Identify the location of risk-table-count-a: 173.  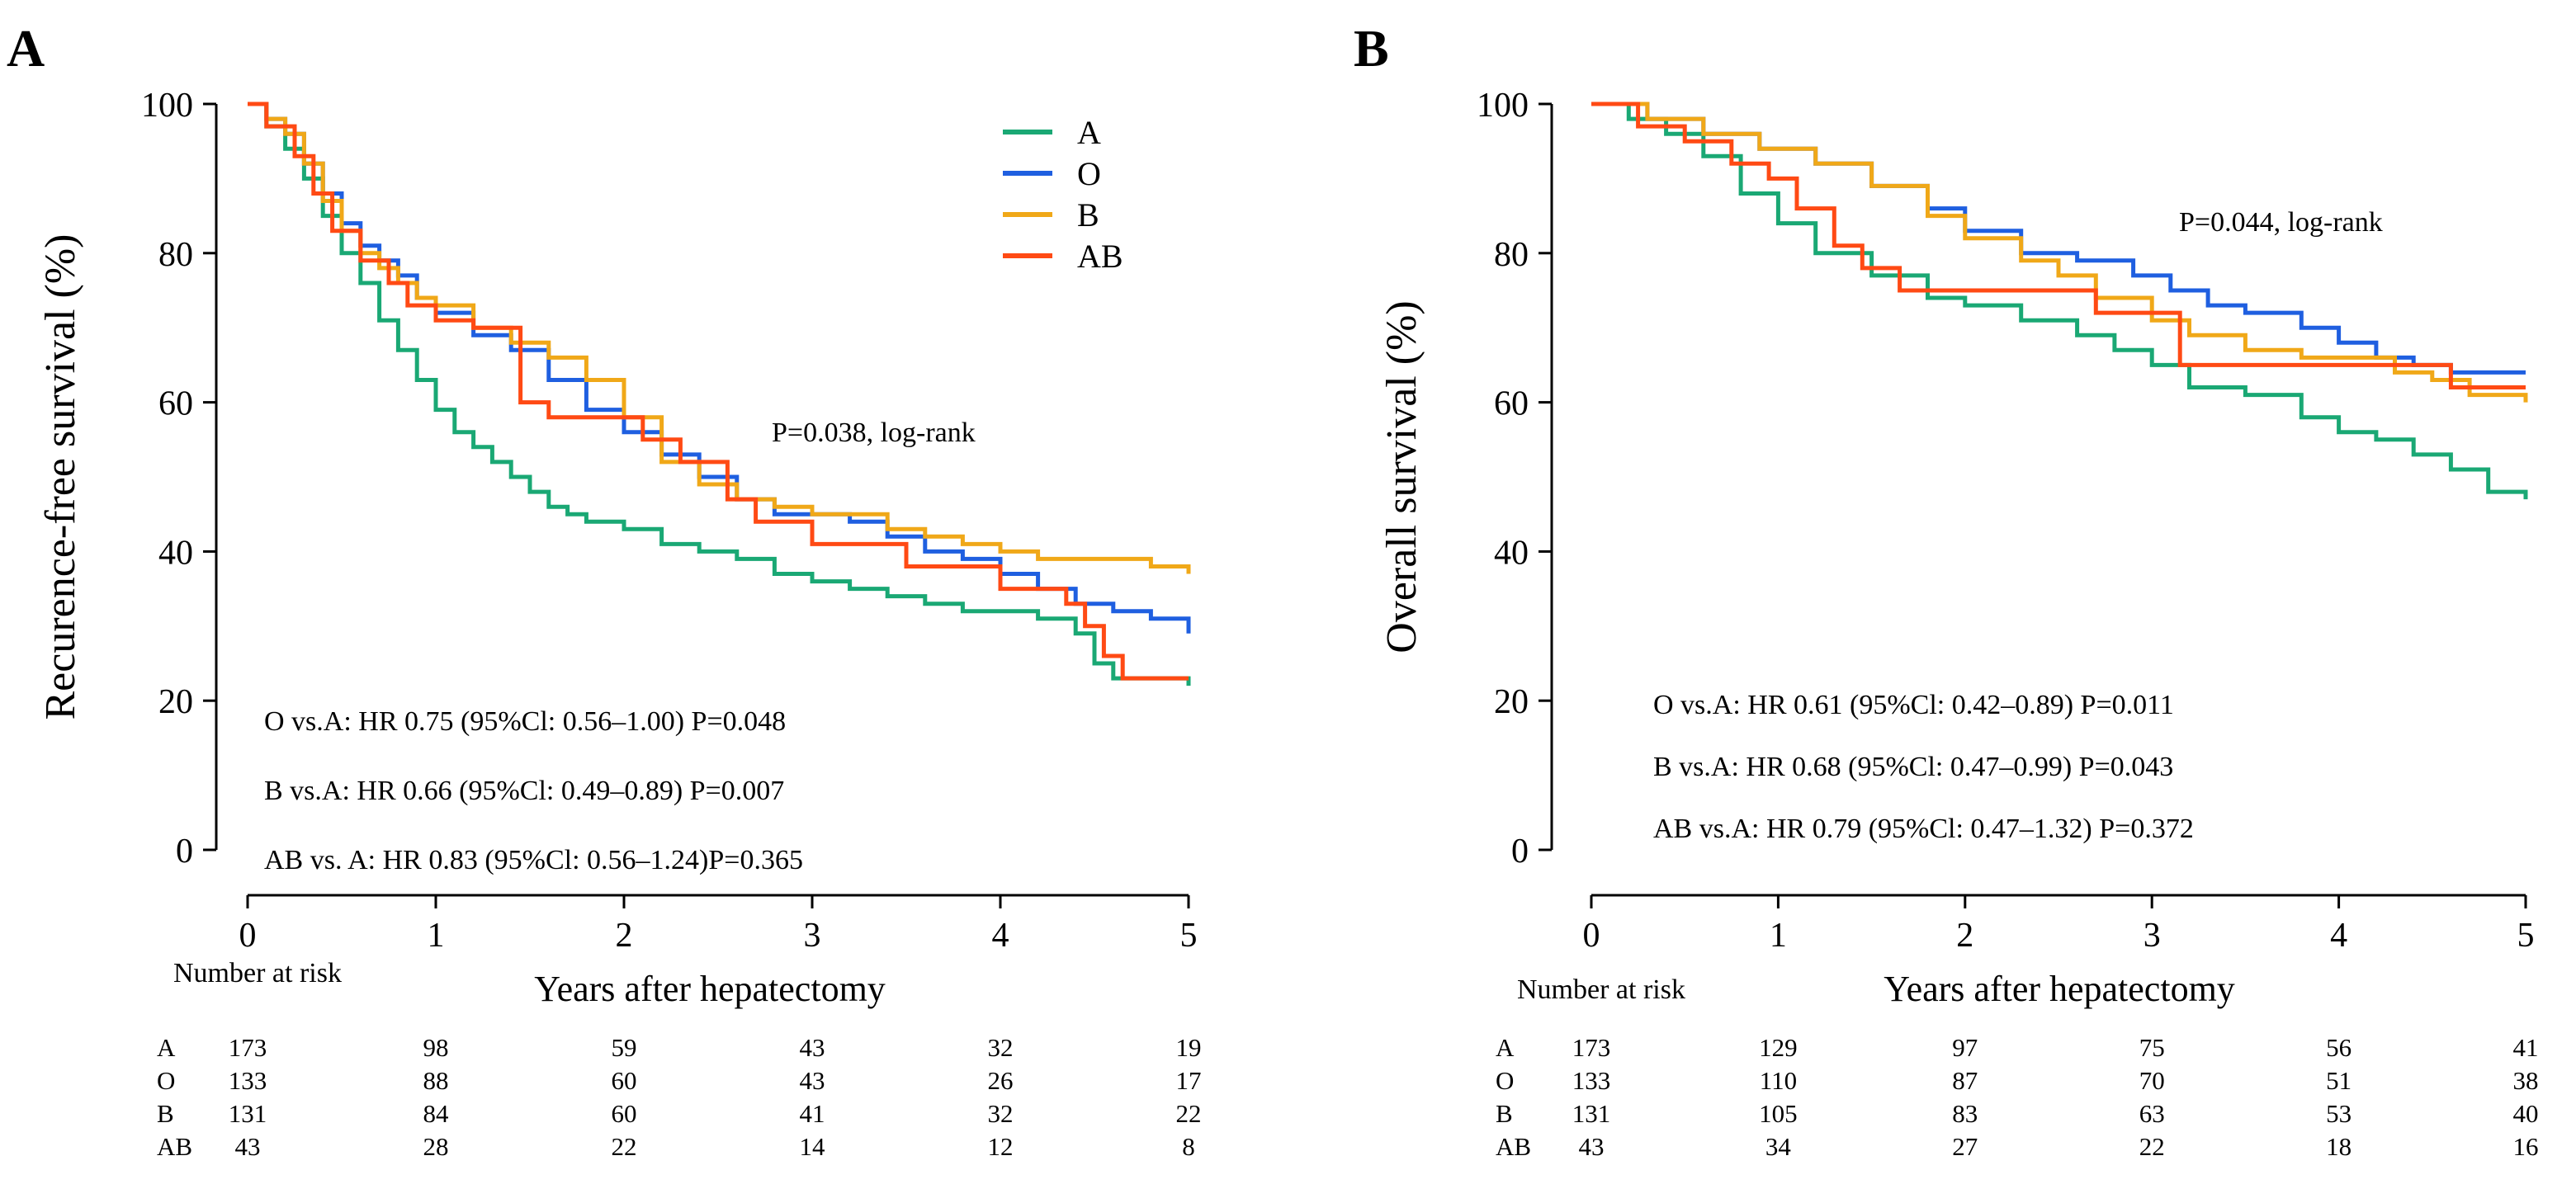
(248, 1047).